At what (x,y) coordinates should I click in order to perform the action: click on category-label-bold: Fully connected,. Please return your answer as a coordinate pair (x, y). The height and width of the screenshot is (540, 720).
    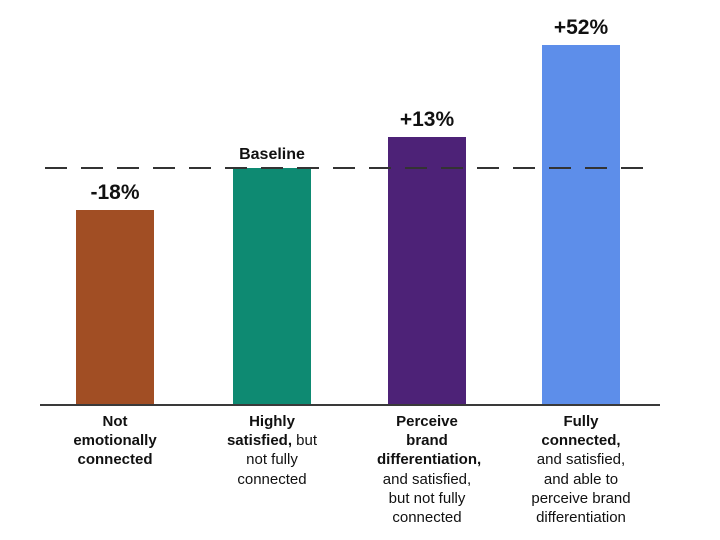
    Looking at the image, I should click on (581, 431).